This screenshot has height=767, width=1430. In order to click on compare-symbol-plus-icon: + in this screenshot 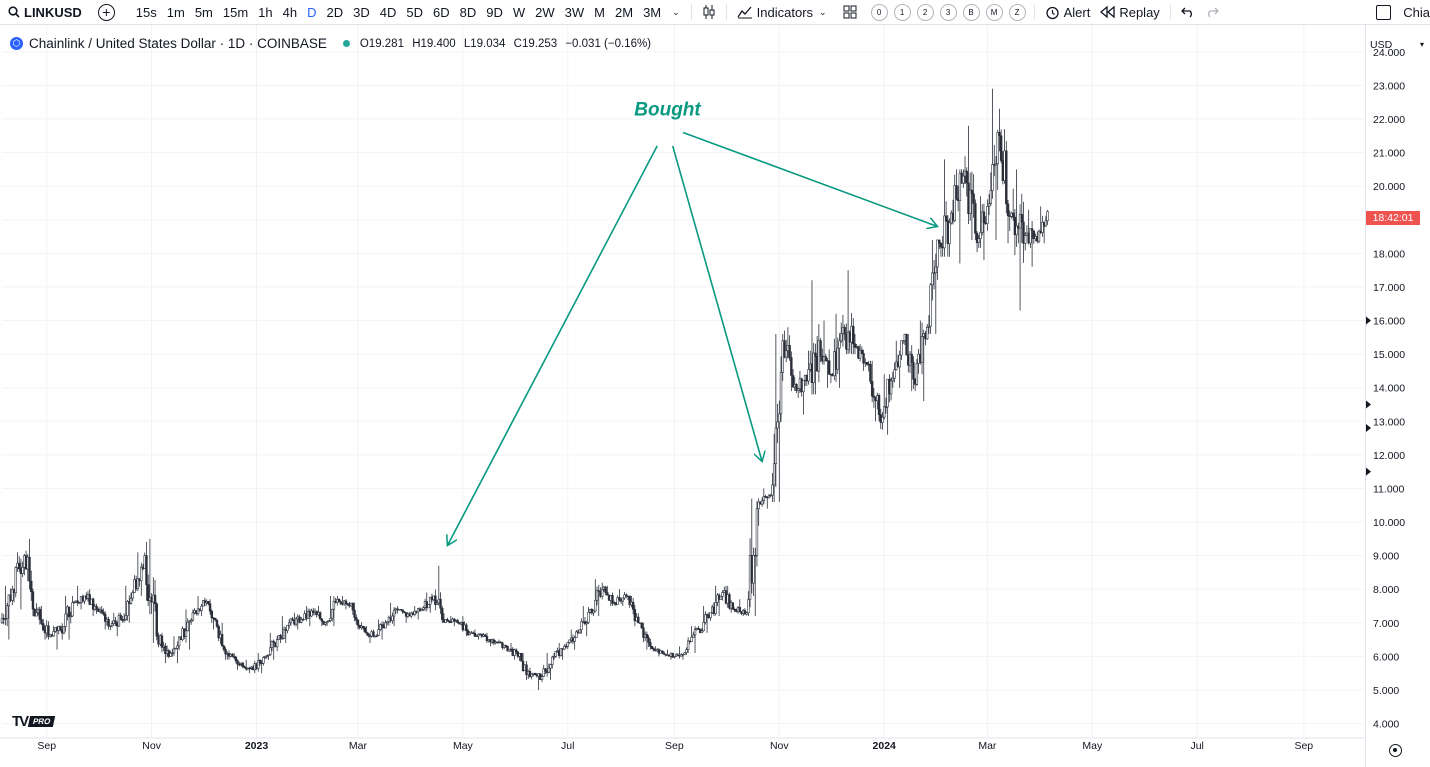, I will do `click(106, 12)`.